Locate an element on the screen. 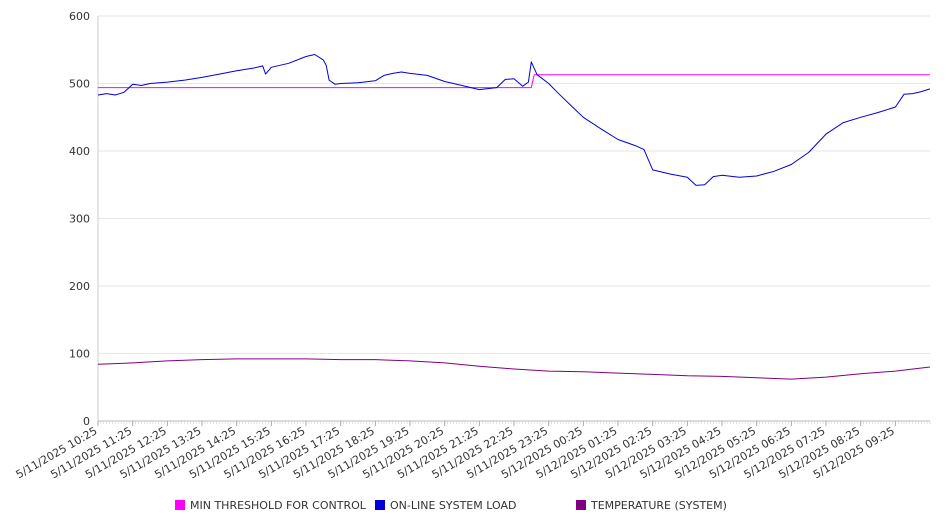 The image size is (946, 526). y-tick-label: 300 is located at coordinates (79, 219).